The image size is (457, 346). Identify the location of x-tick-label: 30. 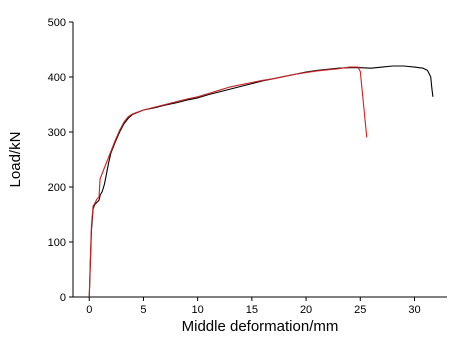
(414, 310).